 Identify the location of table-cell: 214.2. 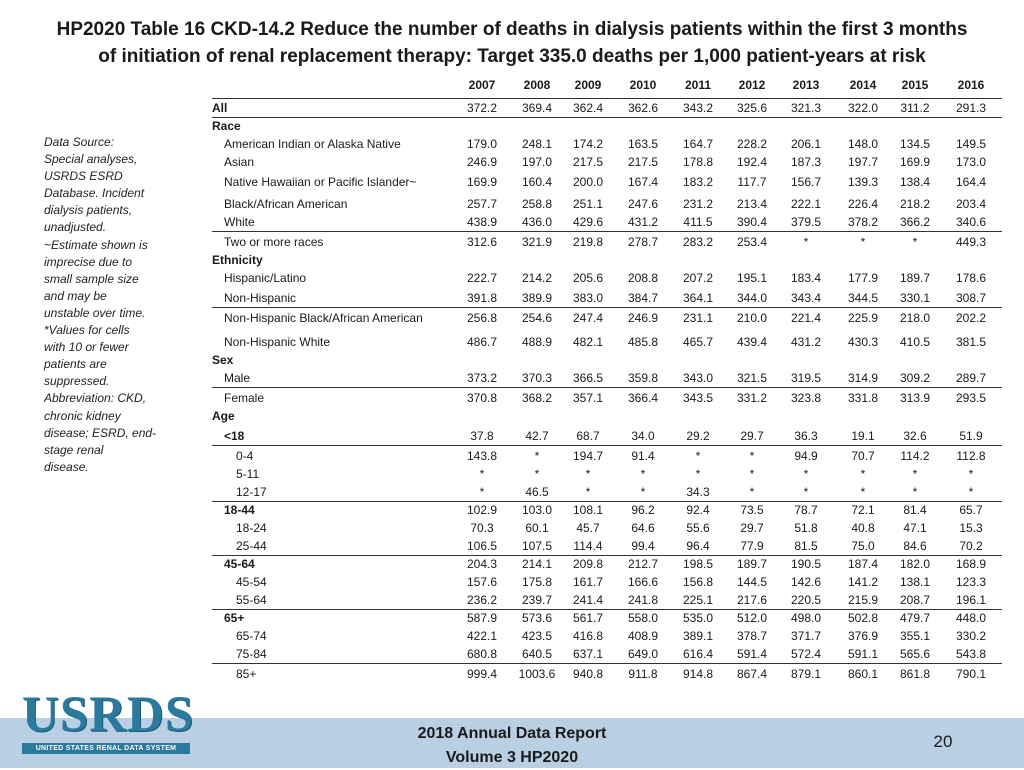
(537, 278).